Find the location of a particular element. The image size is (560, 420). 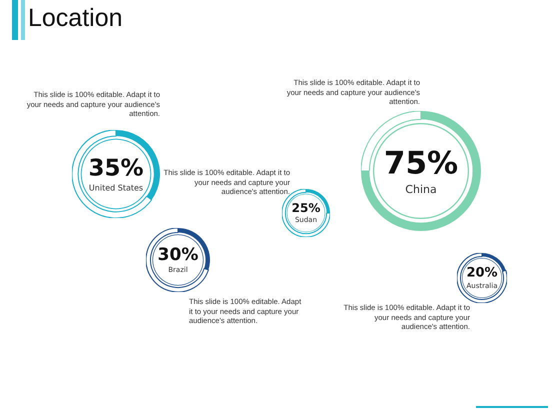

slice-label: United States is located at coordinates (116, 187).